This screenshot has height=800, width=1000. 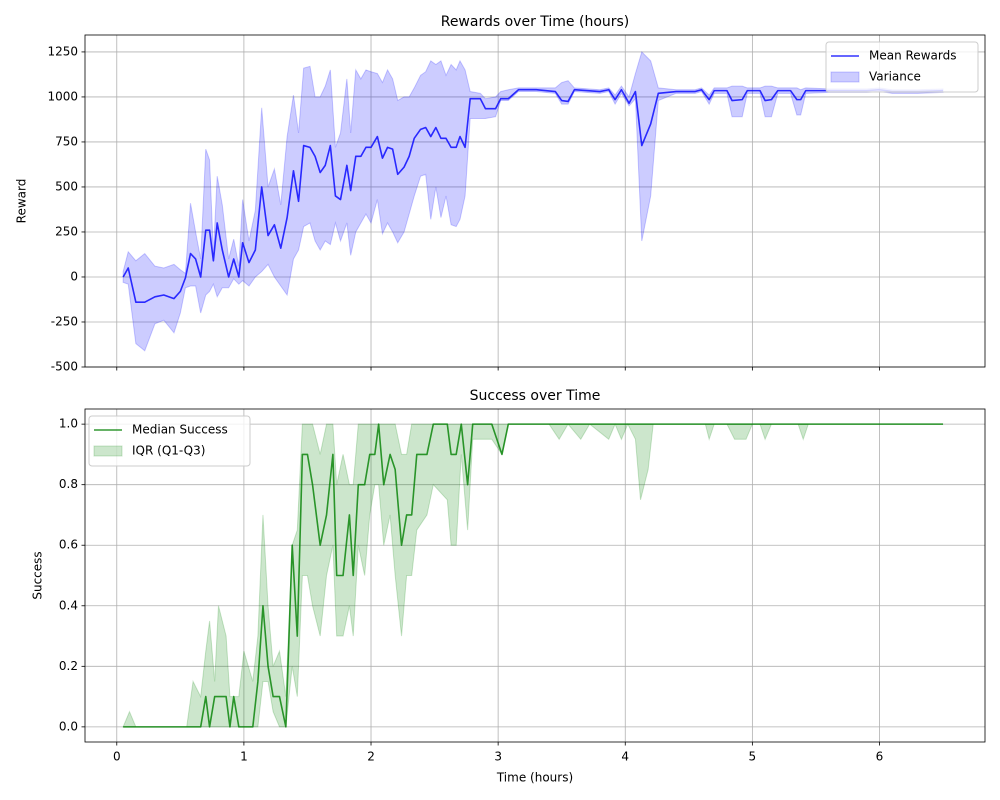 I want to click on chart-title: Rewards over Time (hours), so click(x=535, y=22).